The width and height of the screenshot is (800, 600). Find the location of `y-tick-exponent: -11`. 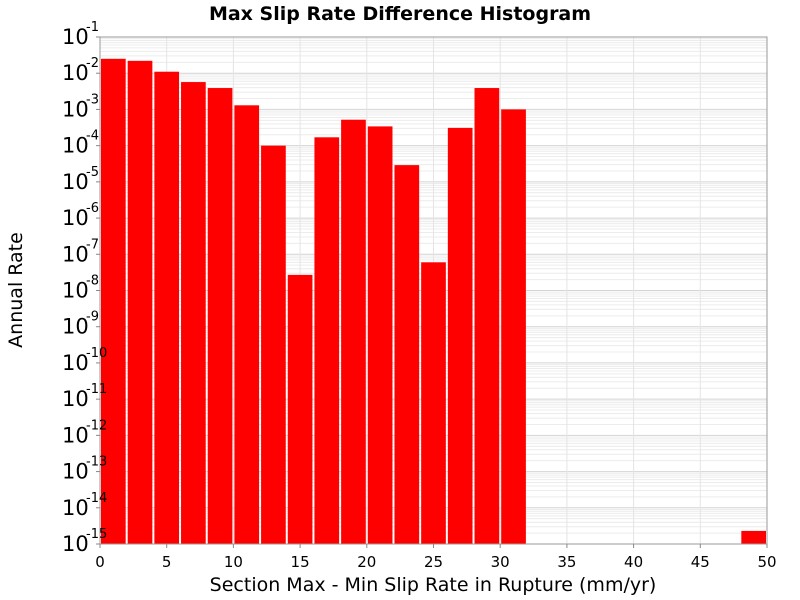

y-tick-exponent: -11 is located at coordinates (96, 389).